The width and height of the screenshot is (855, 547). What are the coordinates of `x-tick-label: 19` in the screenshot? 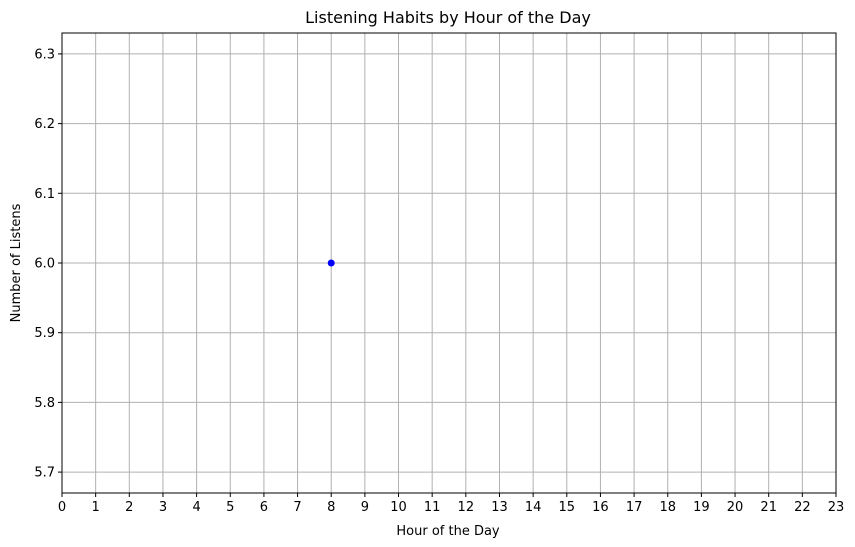 It's located at (701, 507).